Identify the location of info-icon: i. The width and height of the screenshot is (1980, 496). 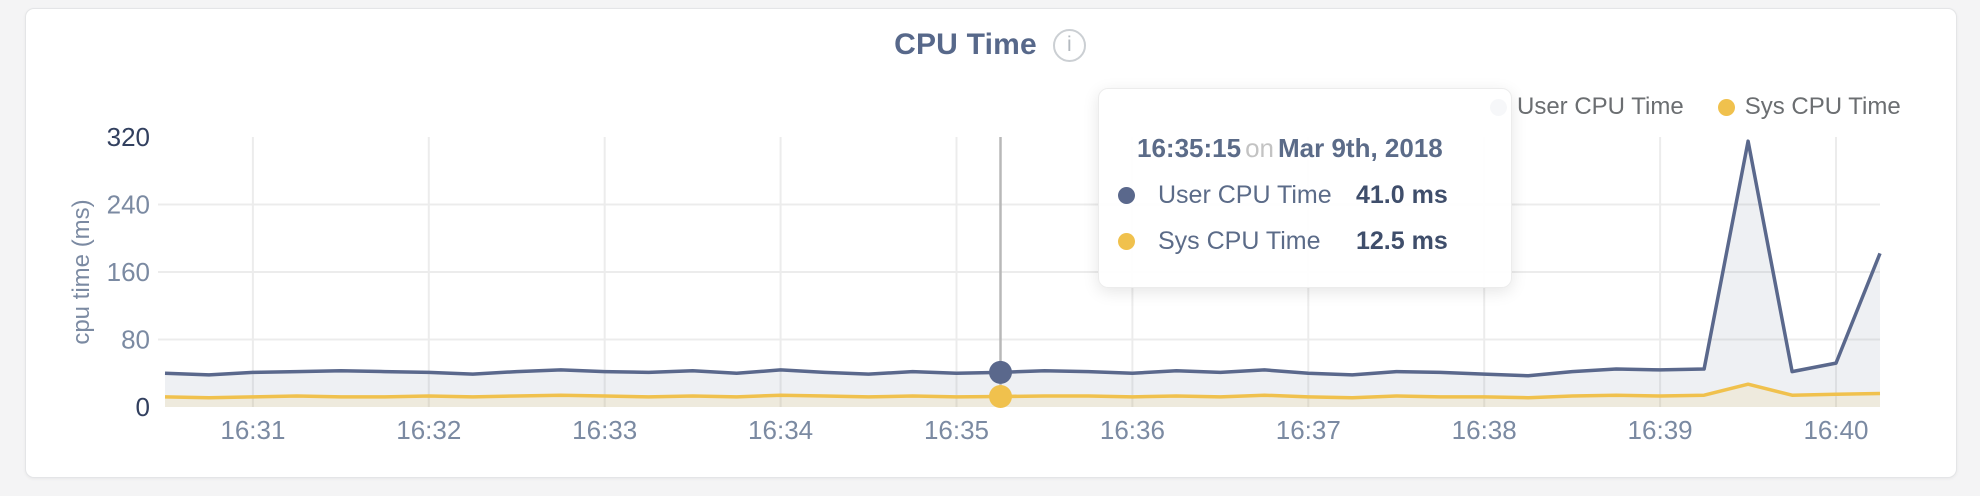
(1069, 45).